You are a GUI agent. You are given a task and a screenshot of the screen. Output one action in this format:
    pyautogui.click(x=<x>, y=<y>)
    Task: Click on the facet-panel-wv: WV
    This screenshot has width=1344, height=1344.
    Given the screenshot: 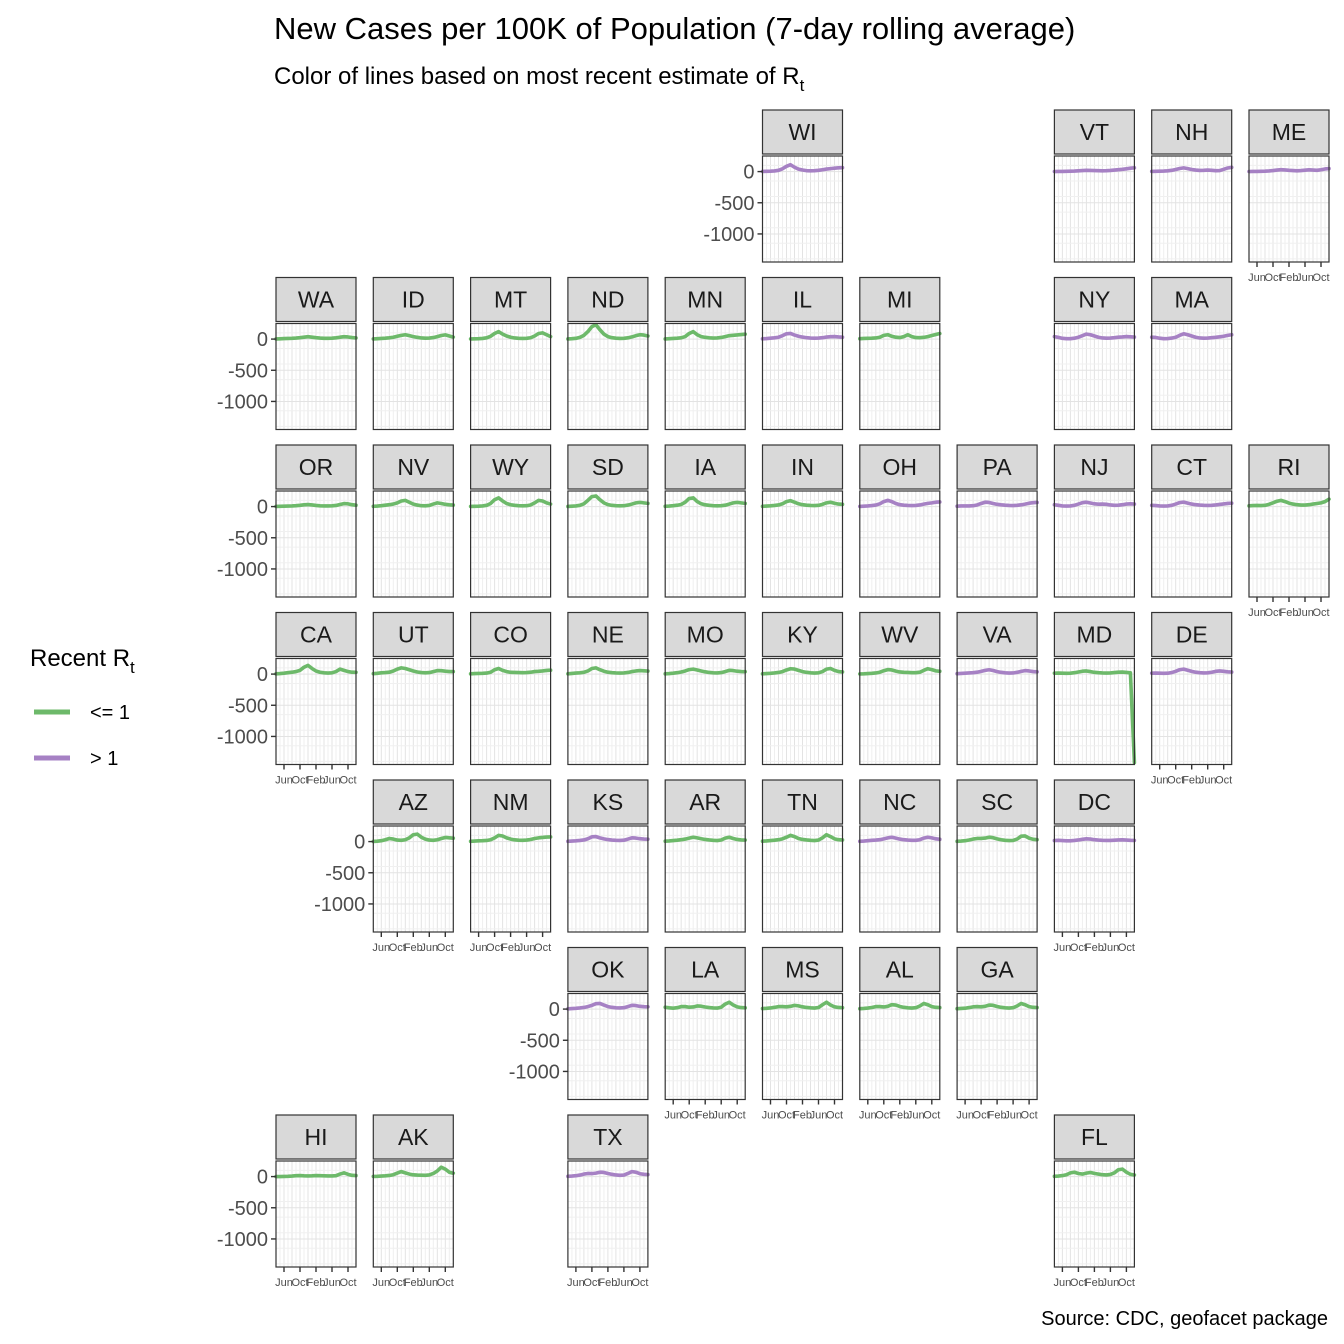 What is the action you would take?
    pyautogui.click(x=900, y=688)
    